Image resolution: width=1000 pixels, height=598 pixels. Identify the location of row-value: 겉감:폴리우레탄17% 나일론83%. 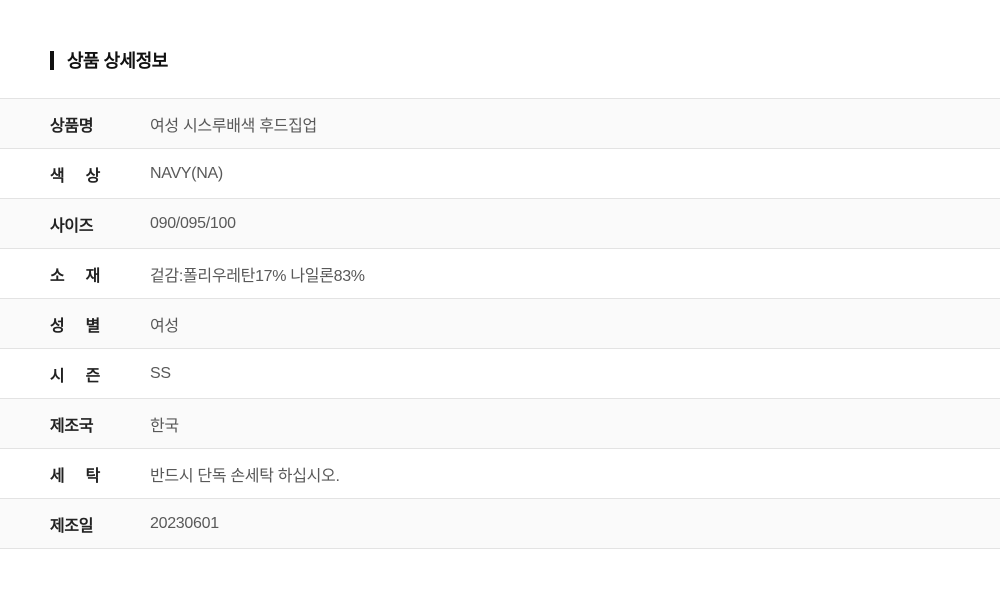
(257, 276).